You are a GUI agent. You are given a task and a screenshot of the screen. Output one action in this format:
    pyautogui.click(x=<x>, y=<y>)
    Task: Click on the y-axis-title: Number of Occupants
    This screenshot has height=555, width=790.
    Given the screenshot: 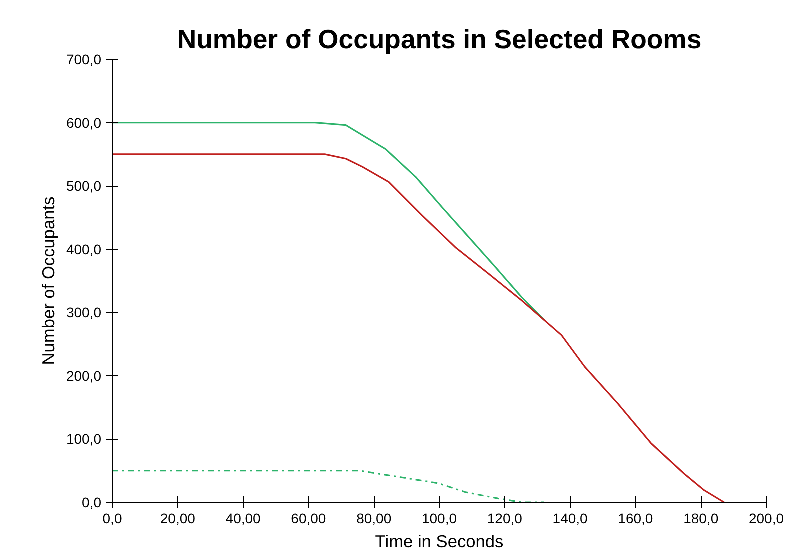 What is the action you would take?
    pyautogui.click(x=48, y=281)
    